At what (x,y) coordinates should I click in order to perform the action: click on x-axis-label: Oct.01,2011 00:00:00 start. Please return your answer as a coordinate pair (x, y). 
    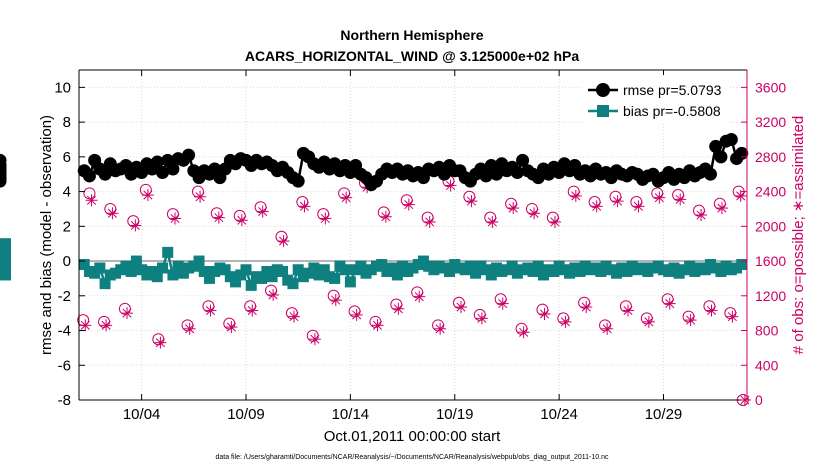
    Looking at the image, I should click on (412, 436).